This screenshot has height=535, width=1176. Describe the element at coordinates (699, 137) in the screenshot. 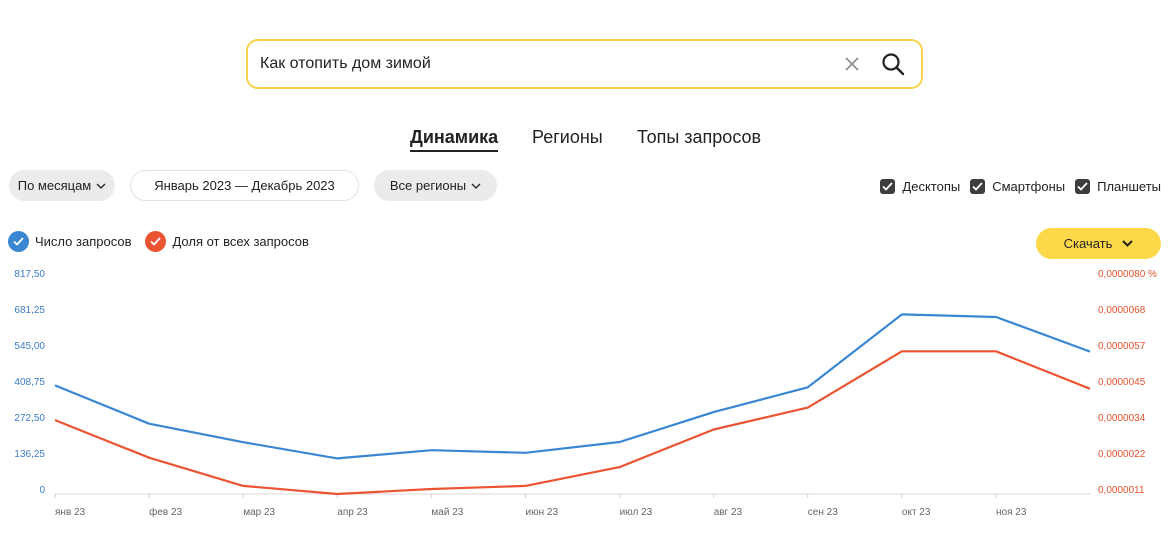

I see `tab-top-queries: Топы запросов` at that location.